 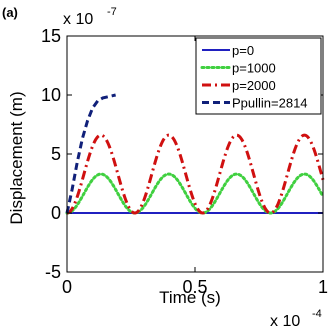 I want to click on y-tick-label: -5, so click(x=53, y=272).